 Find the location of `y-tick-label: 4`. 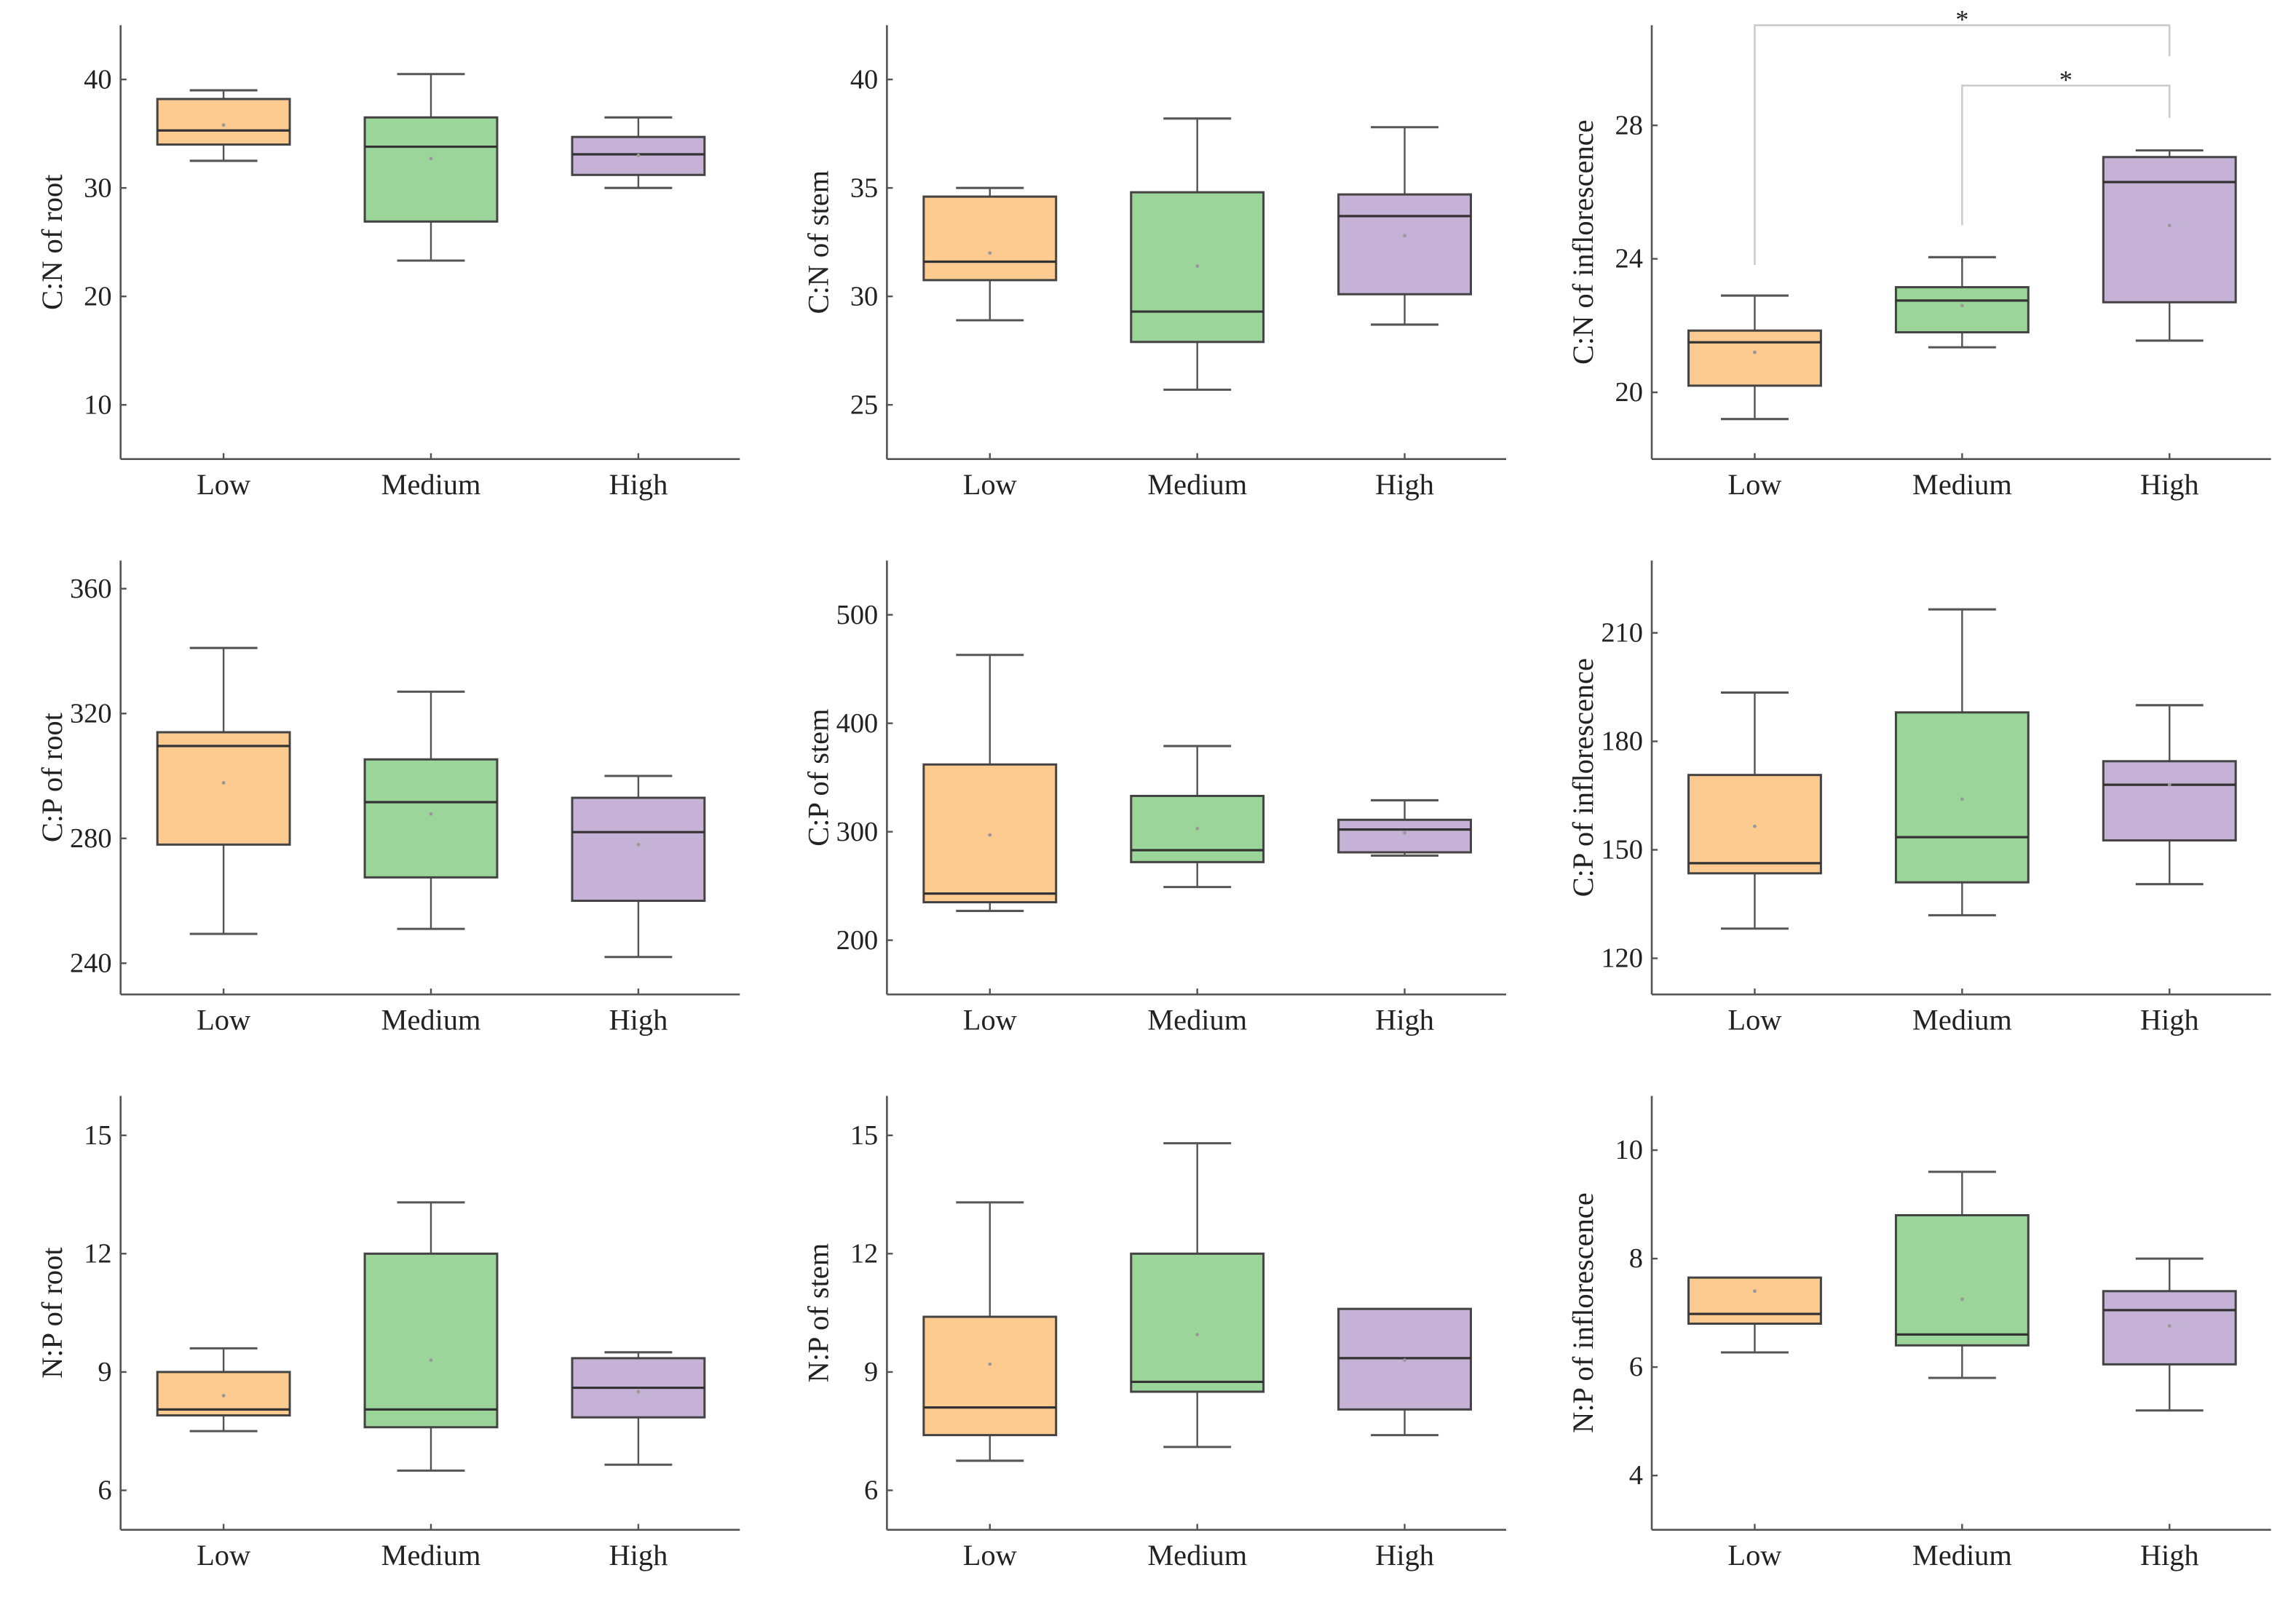

y-tick-label: 4 is located at coordinates (1636, 1476).